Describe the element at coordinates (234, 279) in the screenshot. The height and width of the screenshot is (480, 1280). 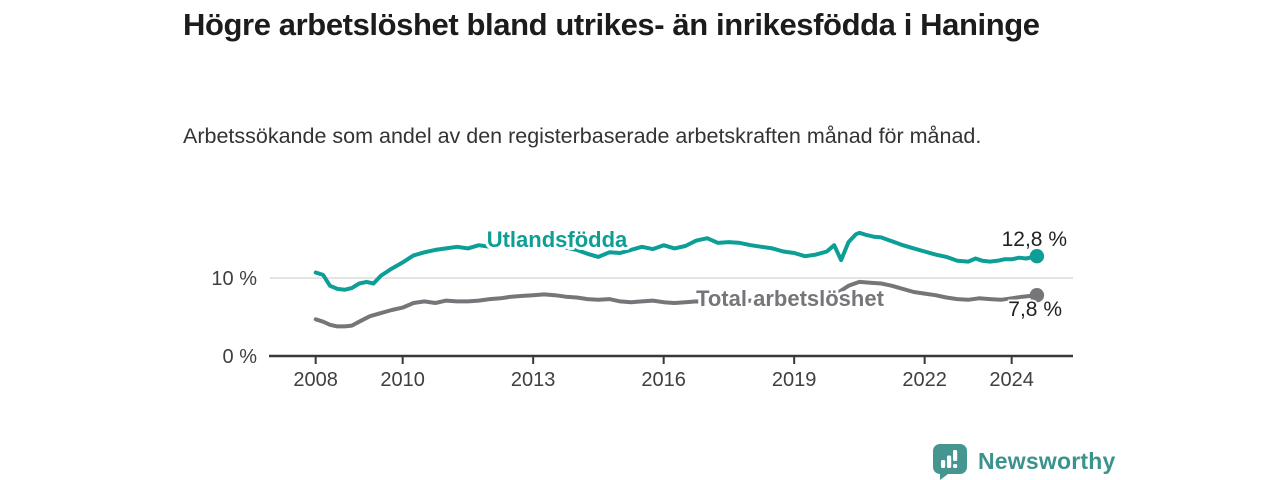
I see `y-tick-label-10: 10 %` at that location.